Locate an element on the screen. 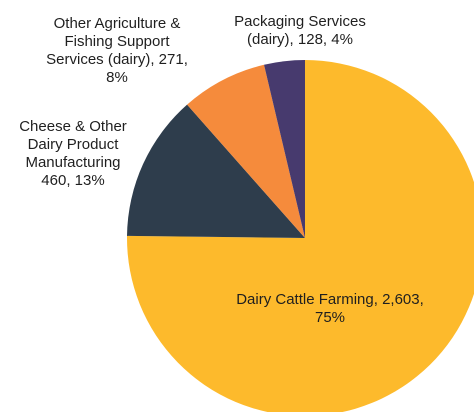 This screenshot has height=417, width=474. slice-label-line: 8% is located at coordinates (117, 77).